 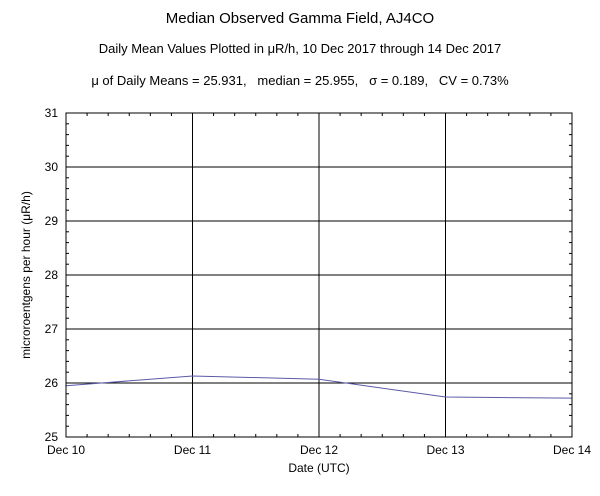 I want to click on y-tick-label: 27, so click(x=52, y=329).